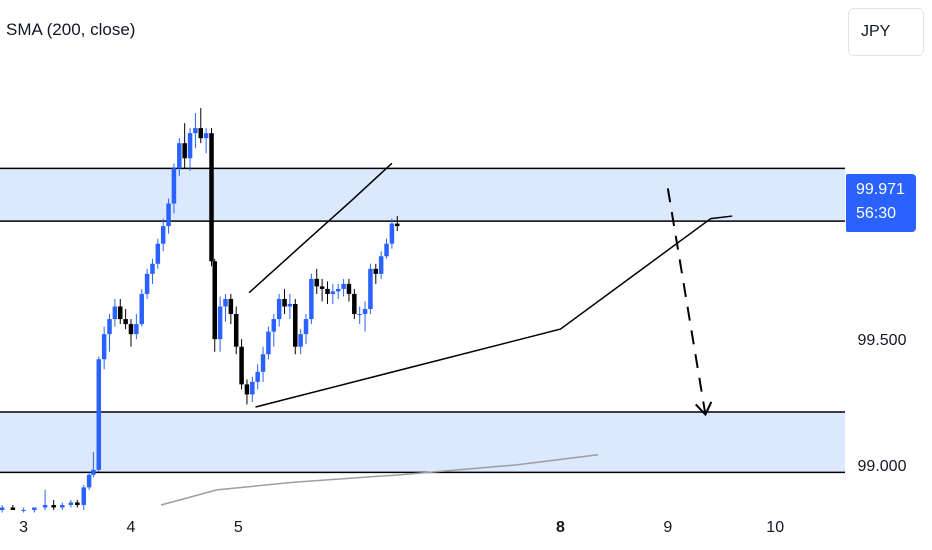  I want to click on x-tick-label: 4, so click(131, 527).